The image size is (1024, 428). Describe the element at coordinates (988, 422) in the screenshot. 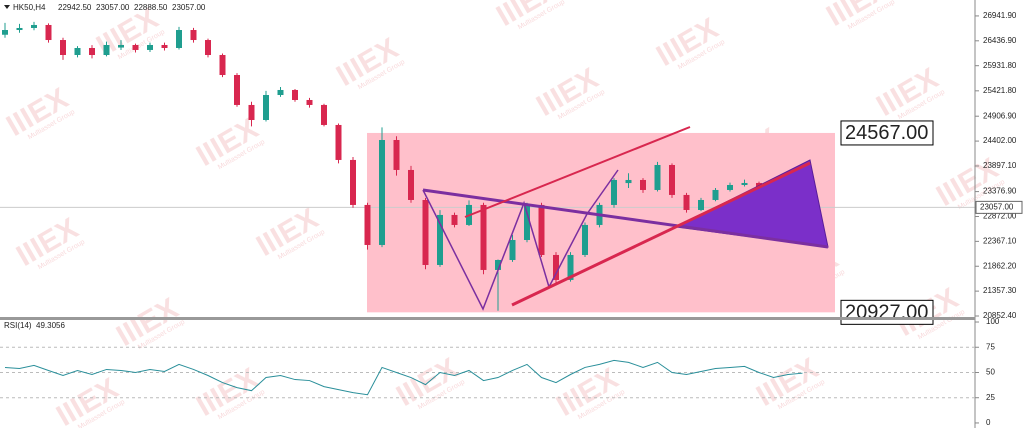

I see `rsi-tick-label: 0` at that location.